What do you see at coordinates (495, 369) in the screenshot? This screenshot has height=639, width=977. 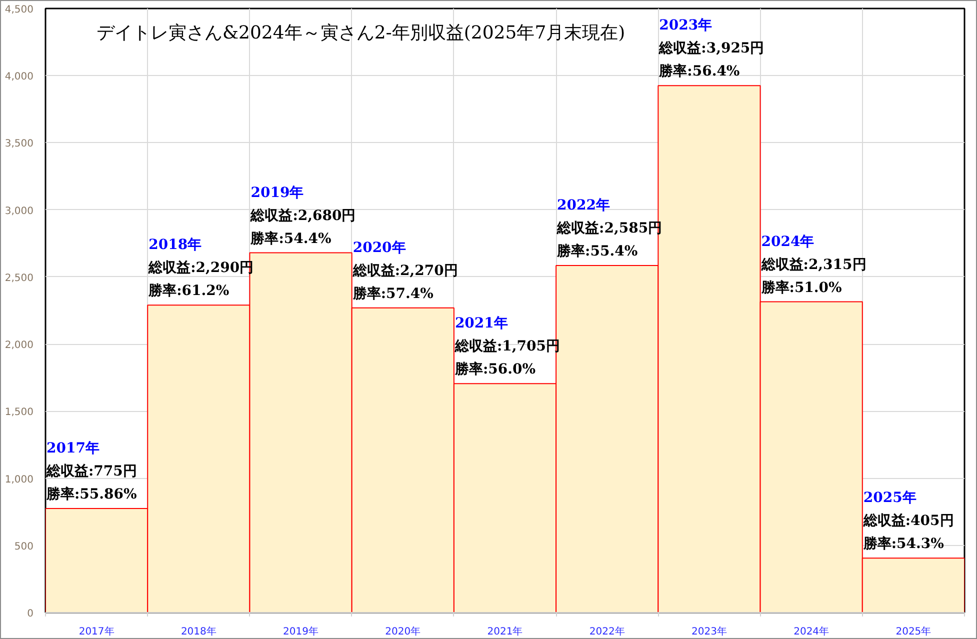 I see `annotation: 勝率:56.0%` at bounding box center [495, 369].